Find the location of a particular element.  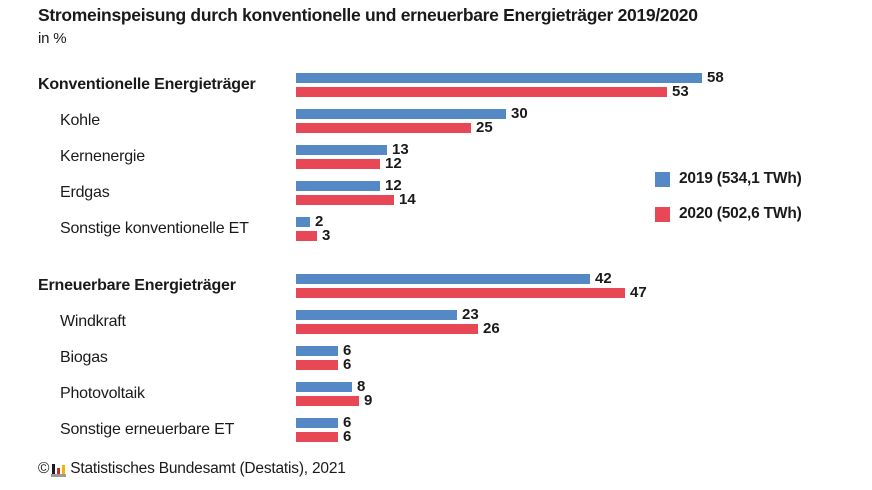

bar-line-2019: 30 is located at coordinates (412, 113).